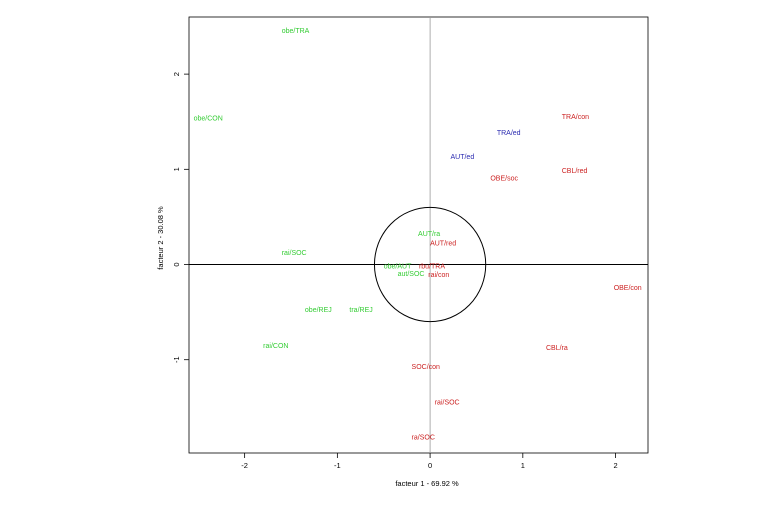 This screenshot has height=515, width=765. What do you see at coordinates (430, 465) in the screenshot?
I see `x-tick-label: 0` at bounding box center [430, 465].